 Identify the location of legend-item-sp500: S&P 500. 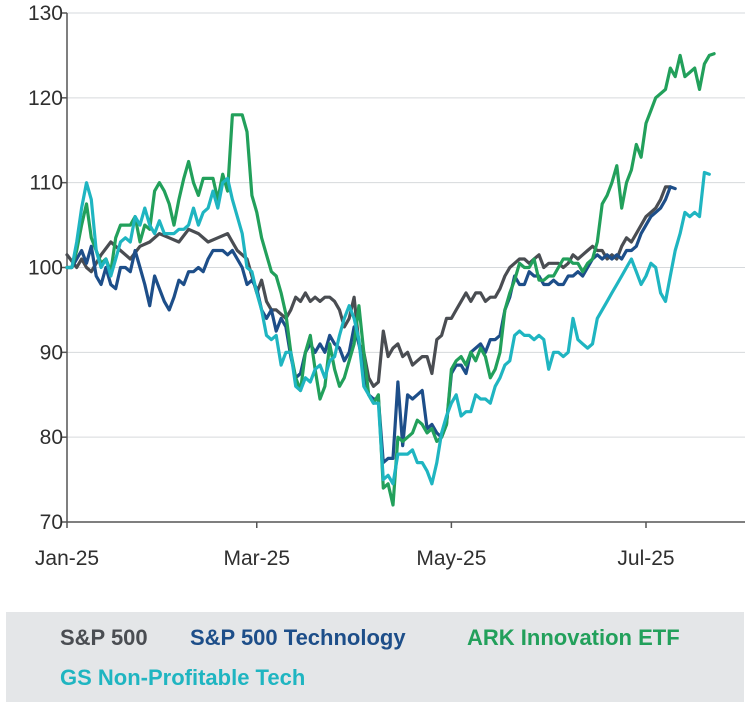
(104, 637).